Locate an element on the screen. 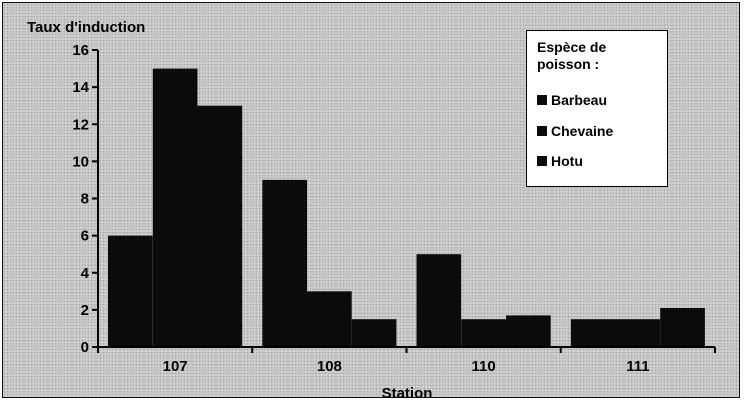  x-tick-label-108: 108 is located at coordinates (329, 366).